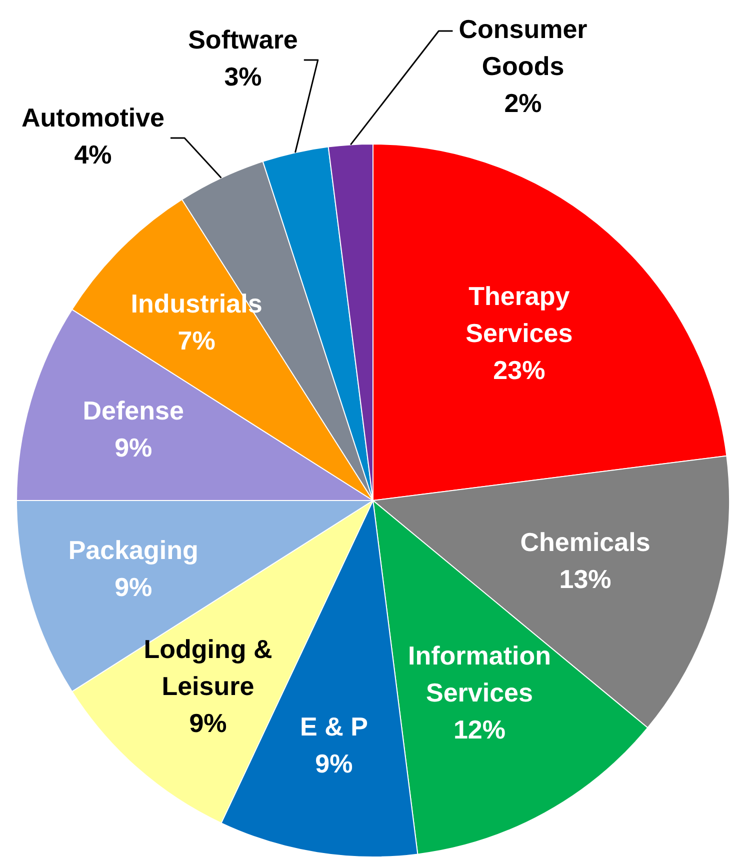  Describe the element at coordinates (133, 549) in the screenshot. I see `slice-label: Packaging` at that location.